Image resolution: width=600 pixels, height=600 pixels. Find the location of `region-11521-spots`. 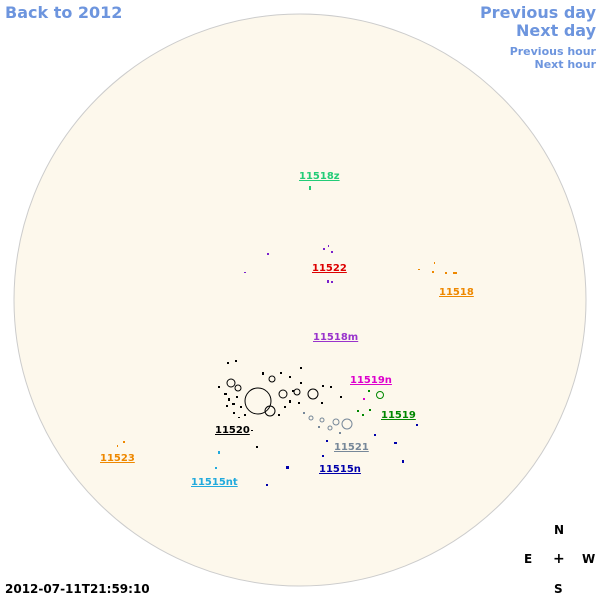

region-11521-spots is located at coordinates (330, 423).